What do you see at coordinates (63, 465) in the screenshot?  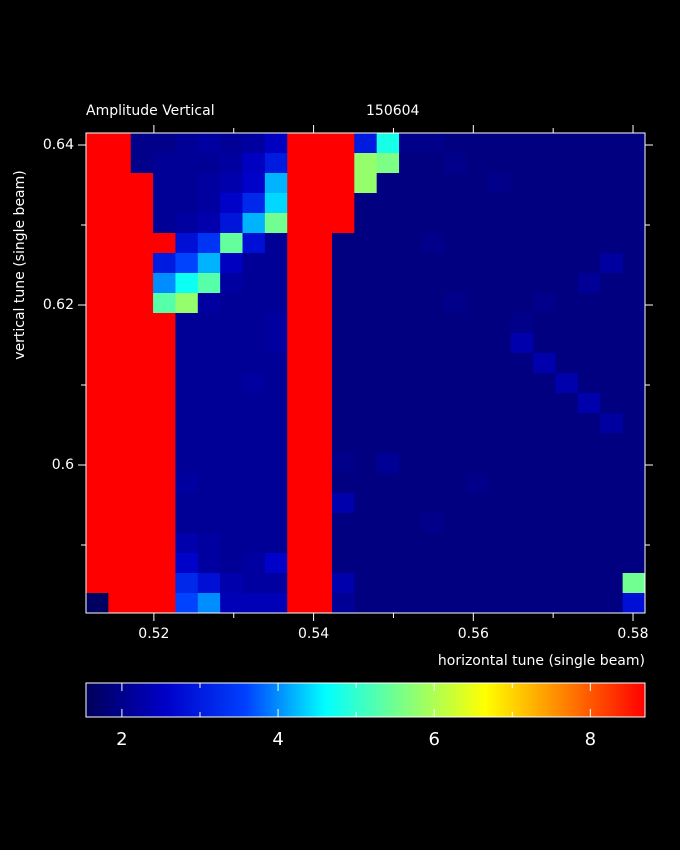 I see `y-tick-label: 0.6` at bounding box center [63, 465].